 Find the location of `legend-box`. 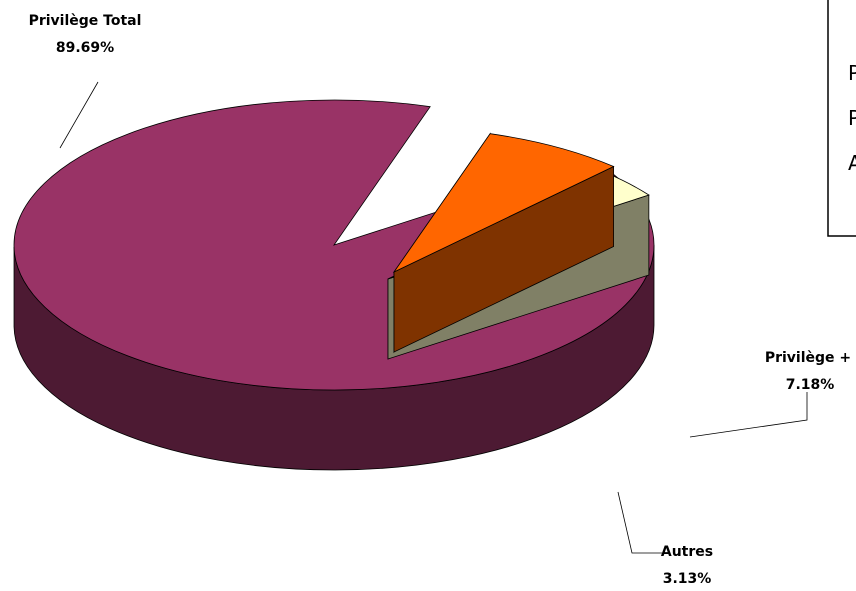

legend-box is located at coordinates (841, 118).